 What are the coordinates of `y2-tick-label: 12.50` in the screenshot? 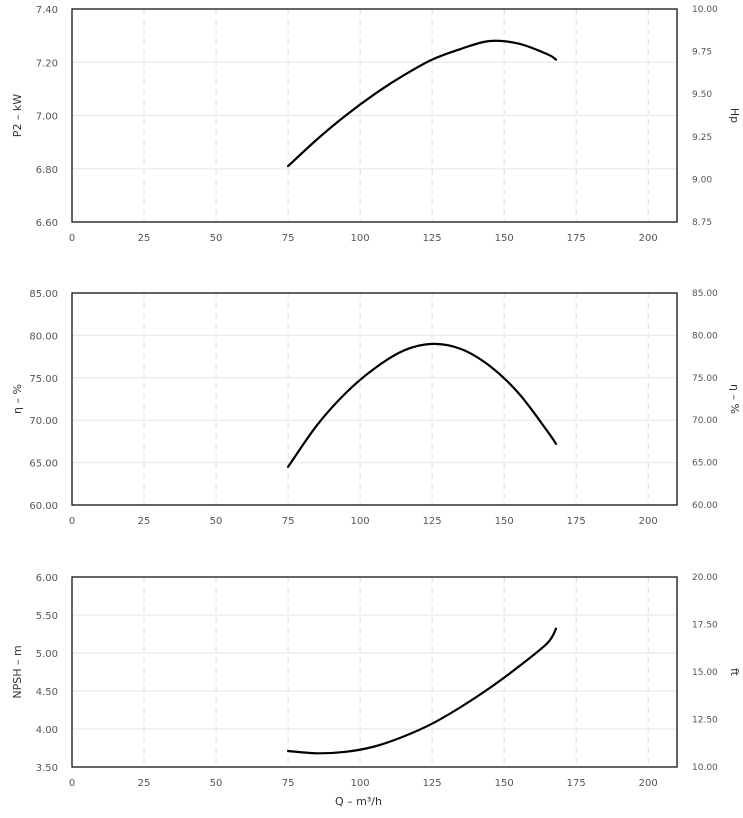 It's located at (705, 721).